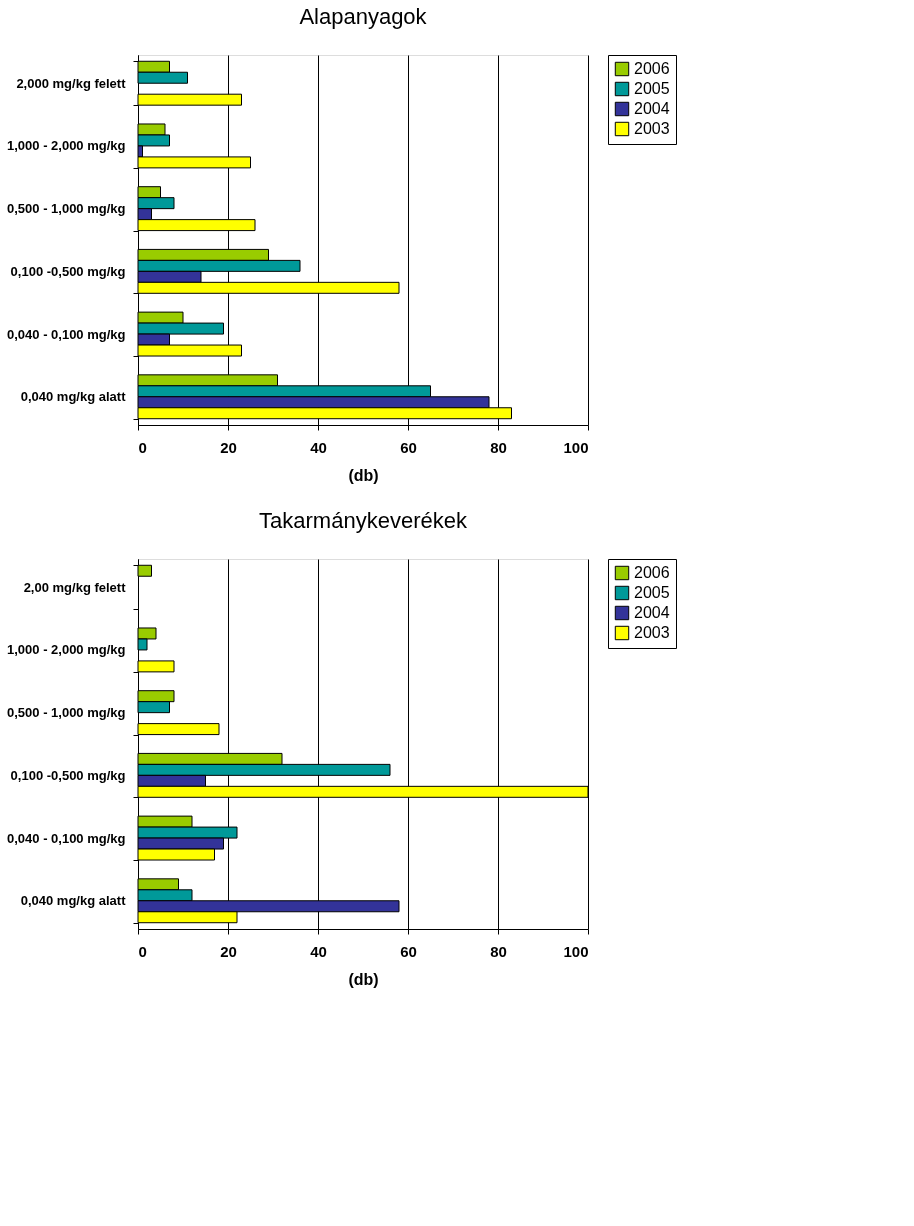  Describe the element at coordinates (71, 83) in the screenshot. I see `y-tick-label: 2,000 mg/kg felett` at that location.